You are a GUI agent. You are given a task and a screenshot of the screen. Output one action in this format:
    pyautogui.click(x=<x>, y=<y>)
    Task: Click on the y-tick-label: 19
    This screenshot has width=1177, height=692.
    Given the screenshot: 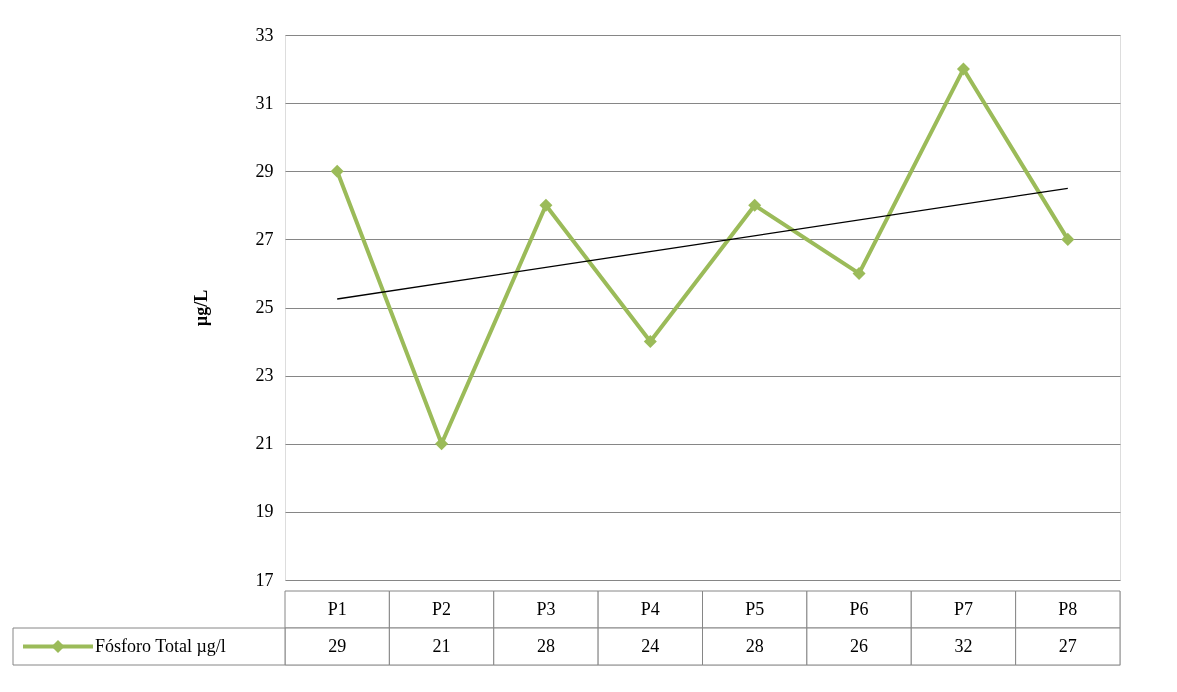 What is the action you would take?
    pyautogui.click(x=264, y=511)
    